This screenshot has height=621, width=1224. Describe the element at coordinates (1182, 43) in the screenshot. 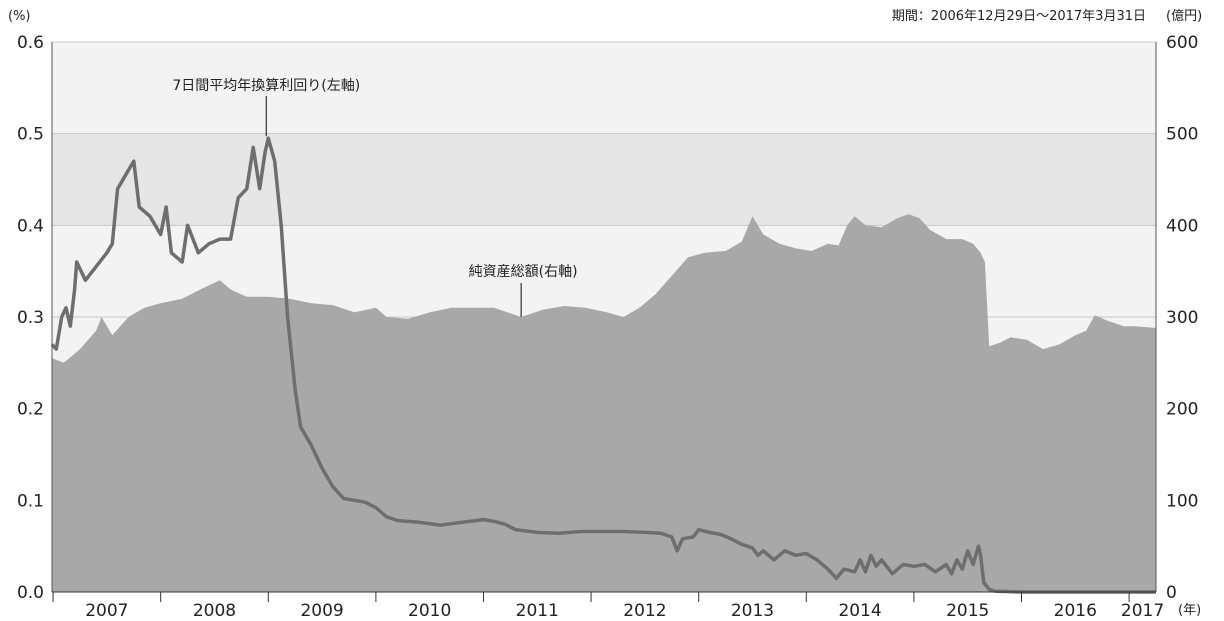

I see `right-tick-label: 600` at that location.